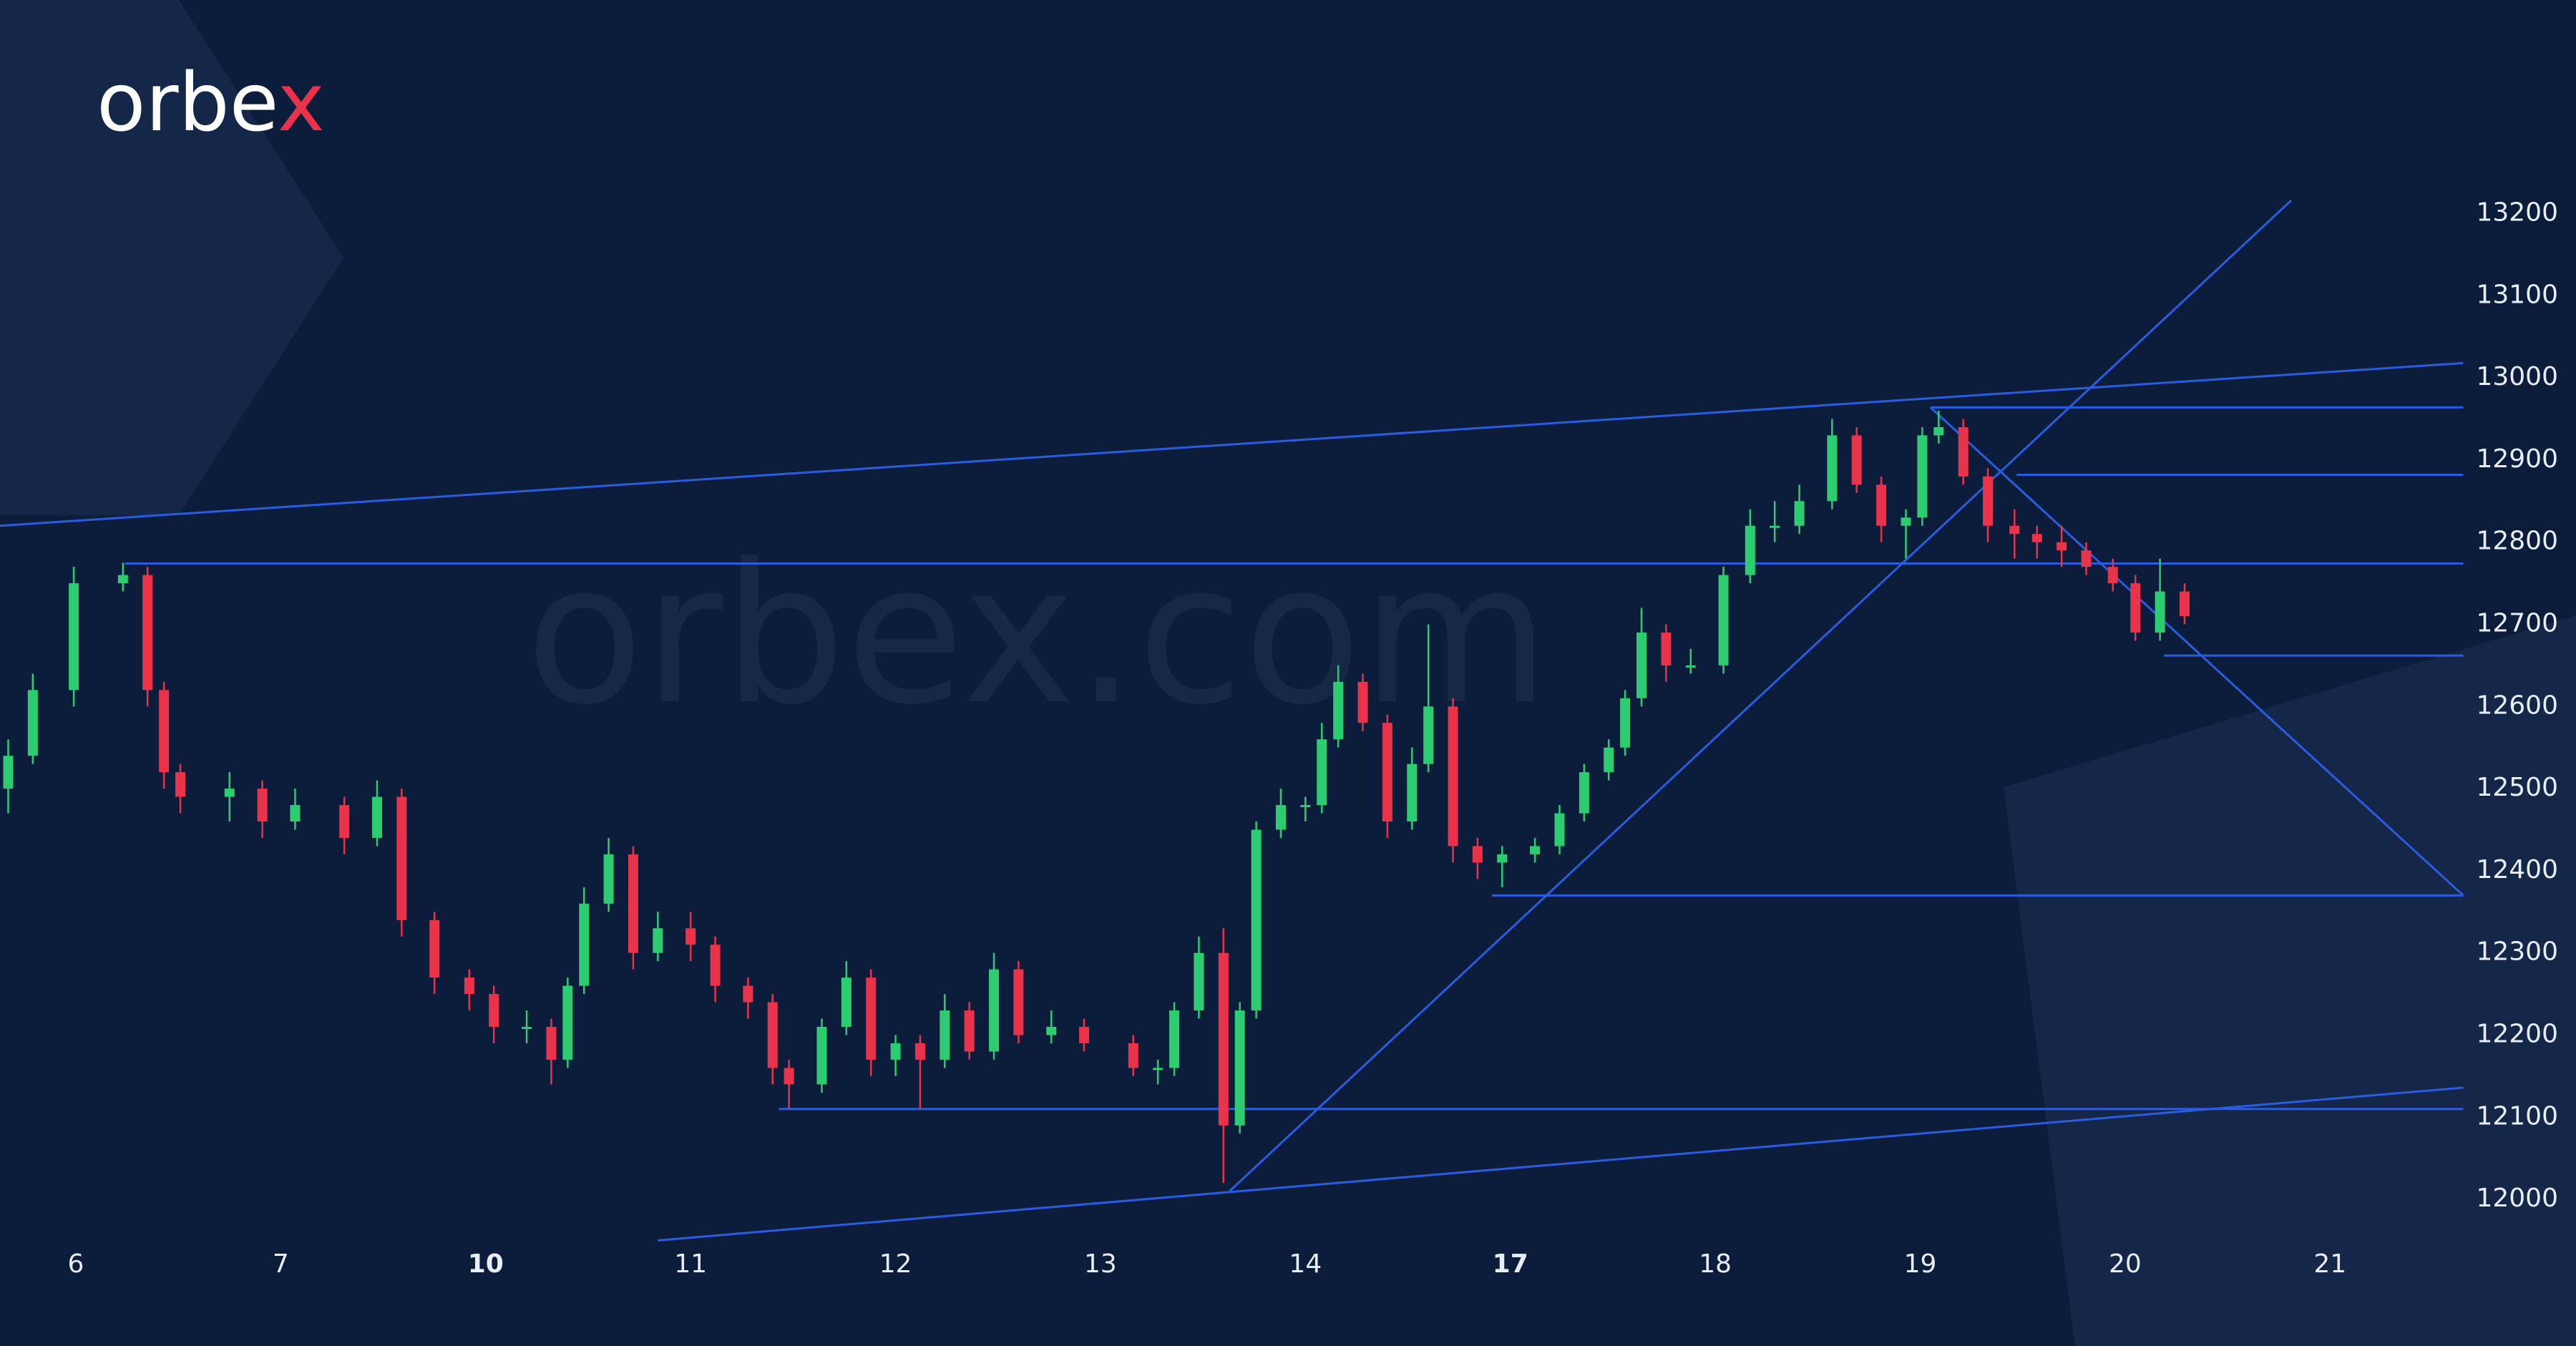  What do you see at coordinates (2517, 952) in the screenshot?
I see `y-tick-label: 12300` at bounding box center [2517, 952].